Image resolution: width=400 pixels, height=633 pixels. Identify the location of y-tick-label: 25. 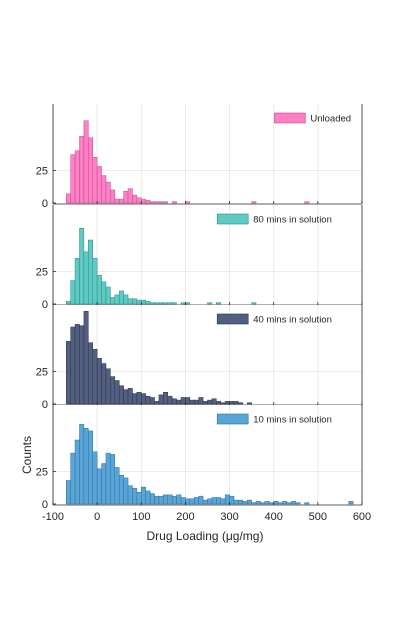
(42, 272).